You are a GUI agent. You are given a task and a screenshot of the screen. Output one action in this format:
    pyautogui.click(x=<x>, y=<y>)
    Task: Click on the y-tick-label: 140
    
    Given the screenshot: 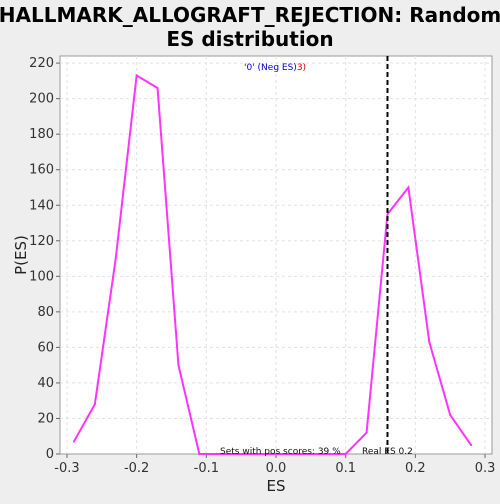 What is the action you would take?
    pyautogui.click(x=41, y=205)
    